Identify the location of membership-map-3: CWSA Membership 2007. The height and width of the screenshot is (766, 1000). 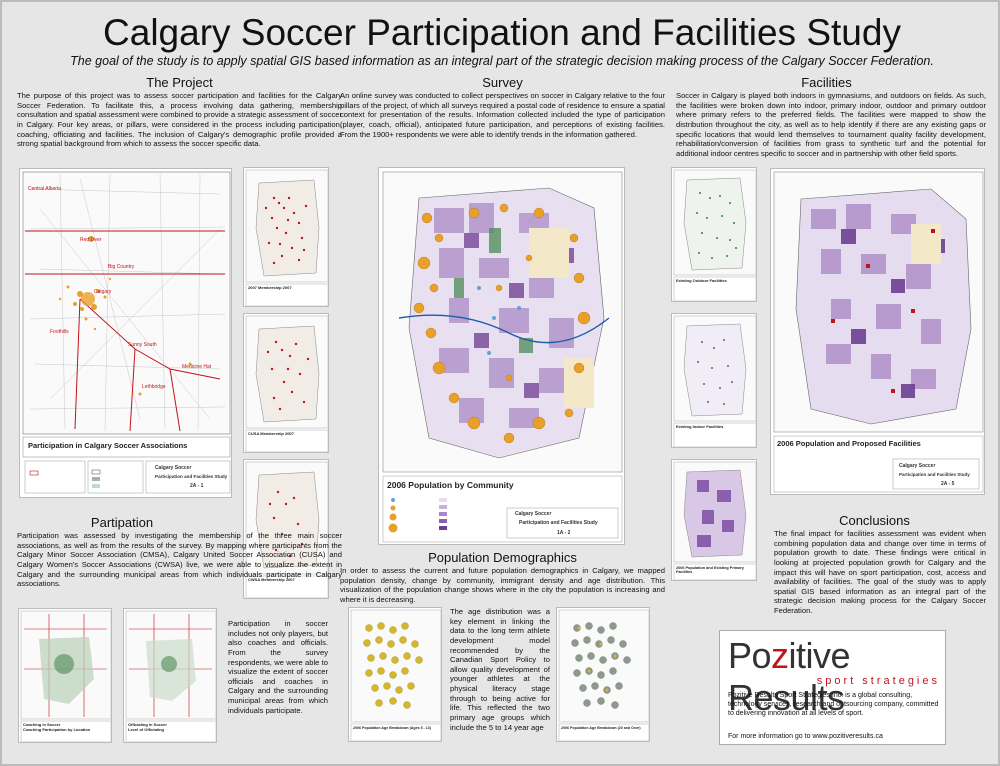
(286, 529).